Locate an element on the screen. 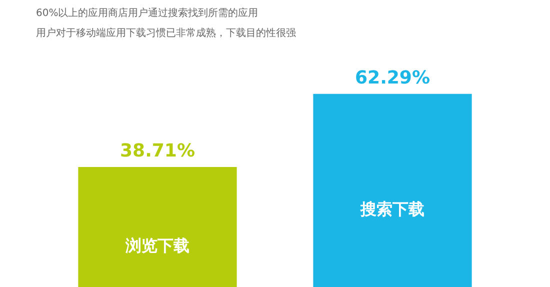 The width and height of the screenshot is (550, 287). data-label: 38.71% is located at coordinates (157, 151).